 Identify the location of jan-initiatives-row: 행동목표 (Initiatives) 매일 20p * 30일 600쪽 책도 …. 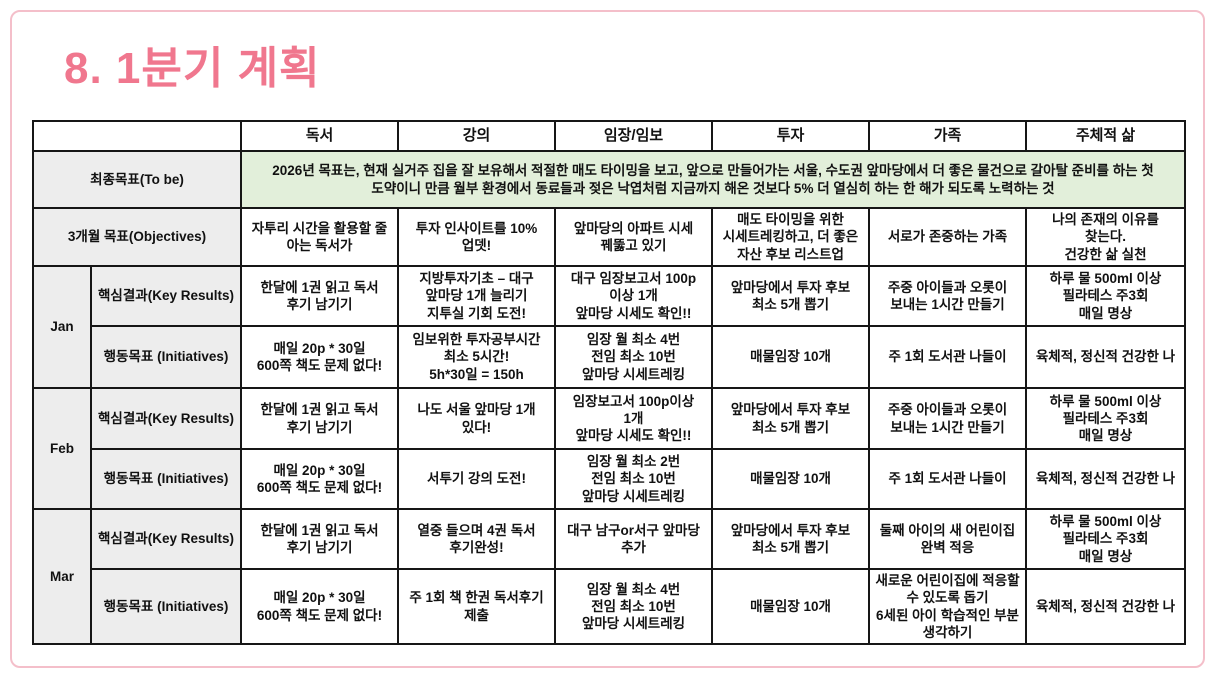
(609, 357).